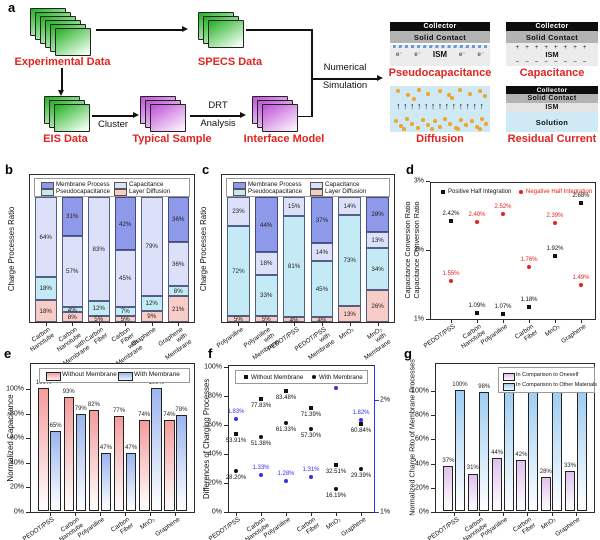 The height and width of the screenshot is (540, 600). What do you see at coordinates (275, 184) in the screenshot?
I see `legend-label: Membrane Process` at bounding box center [275, 184].